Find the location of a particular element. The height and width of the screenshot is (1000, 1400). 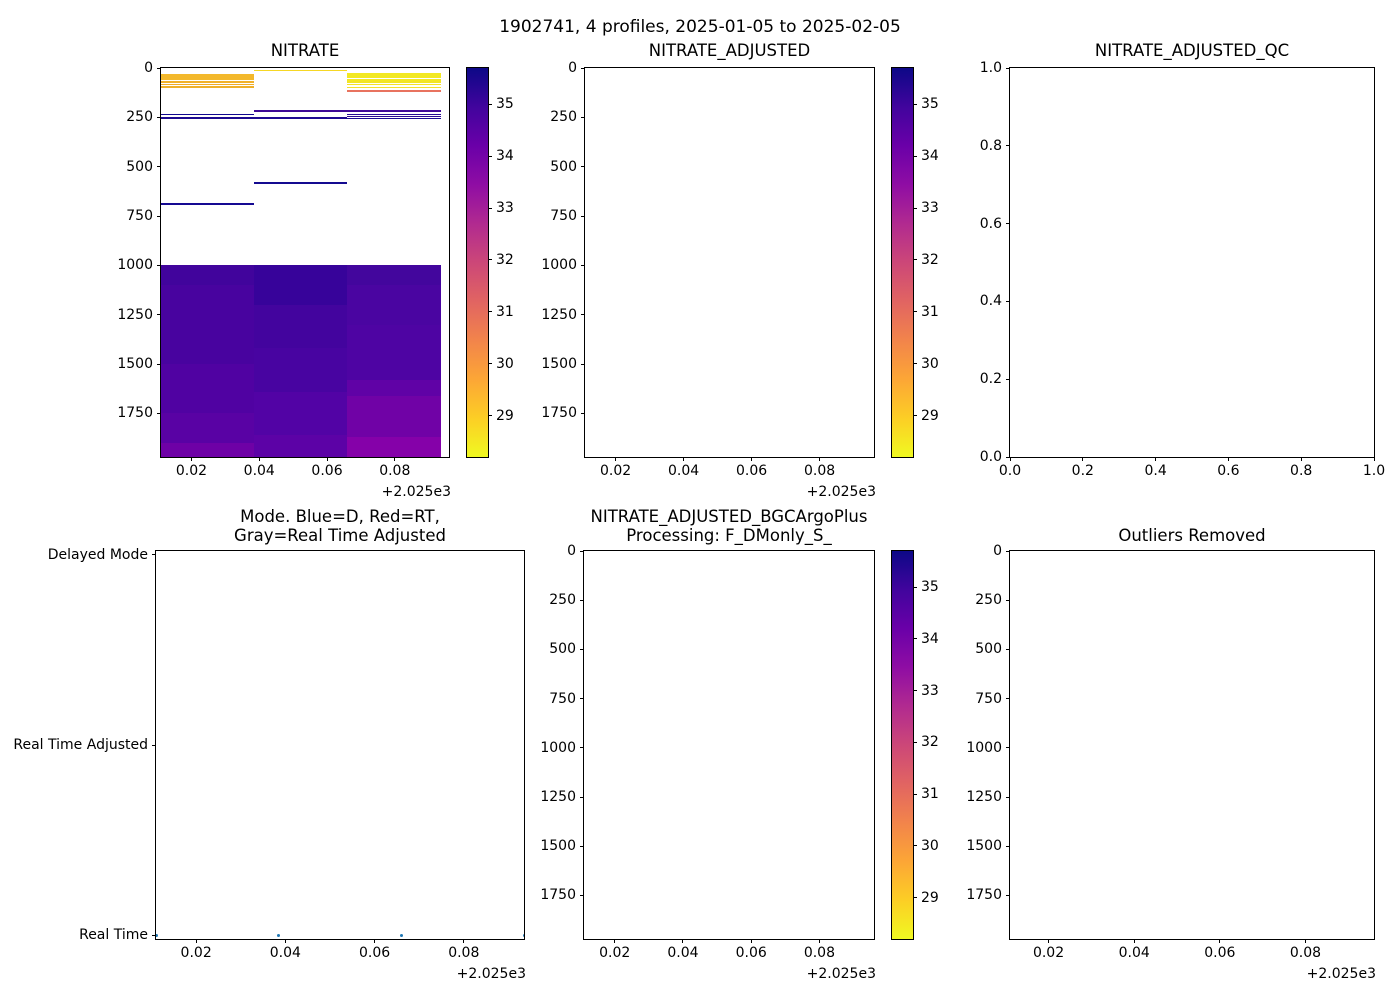

colorbar-tick-label: 29 is located at coordinates (930, 415).